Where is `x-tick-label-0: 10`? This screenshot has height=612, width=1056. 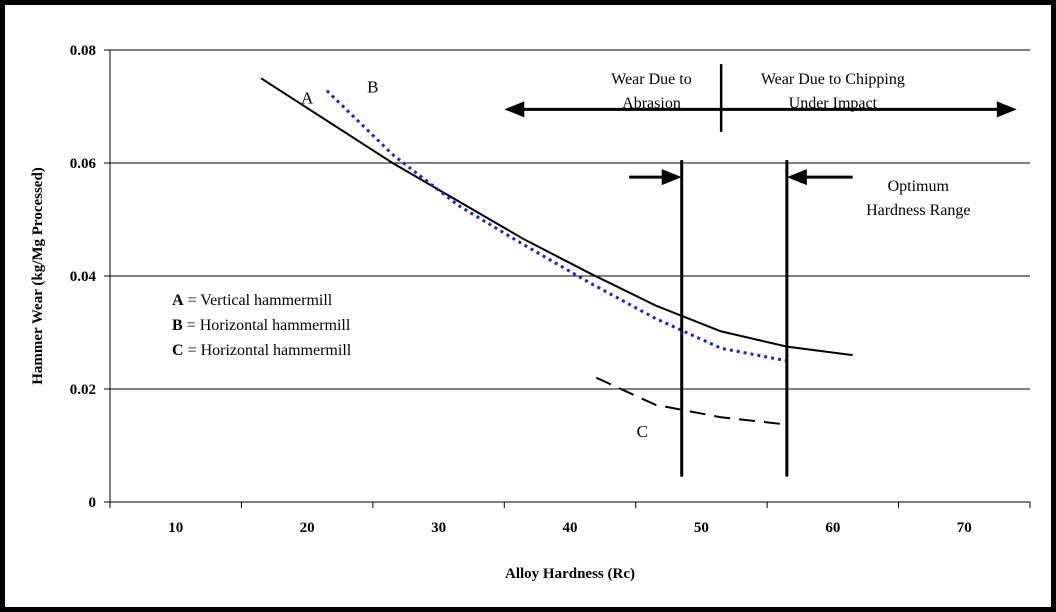
x-tick-label-0: 10 is located at coordinates (175, 528).